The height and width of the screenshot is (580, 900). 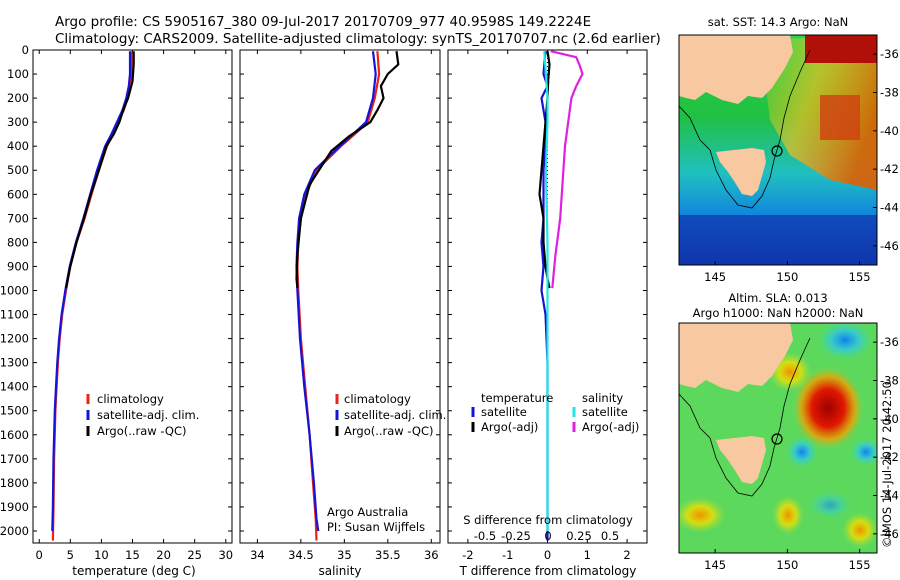 I want to click on map-x-tick-label: 150, so click(x=787, y=277).